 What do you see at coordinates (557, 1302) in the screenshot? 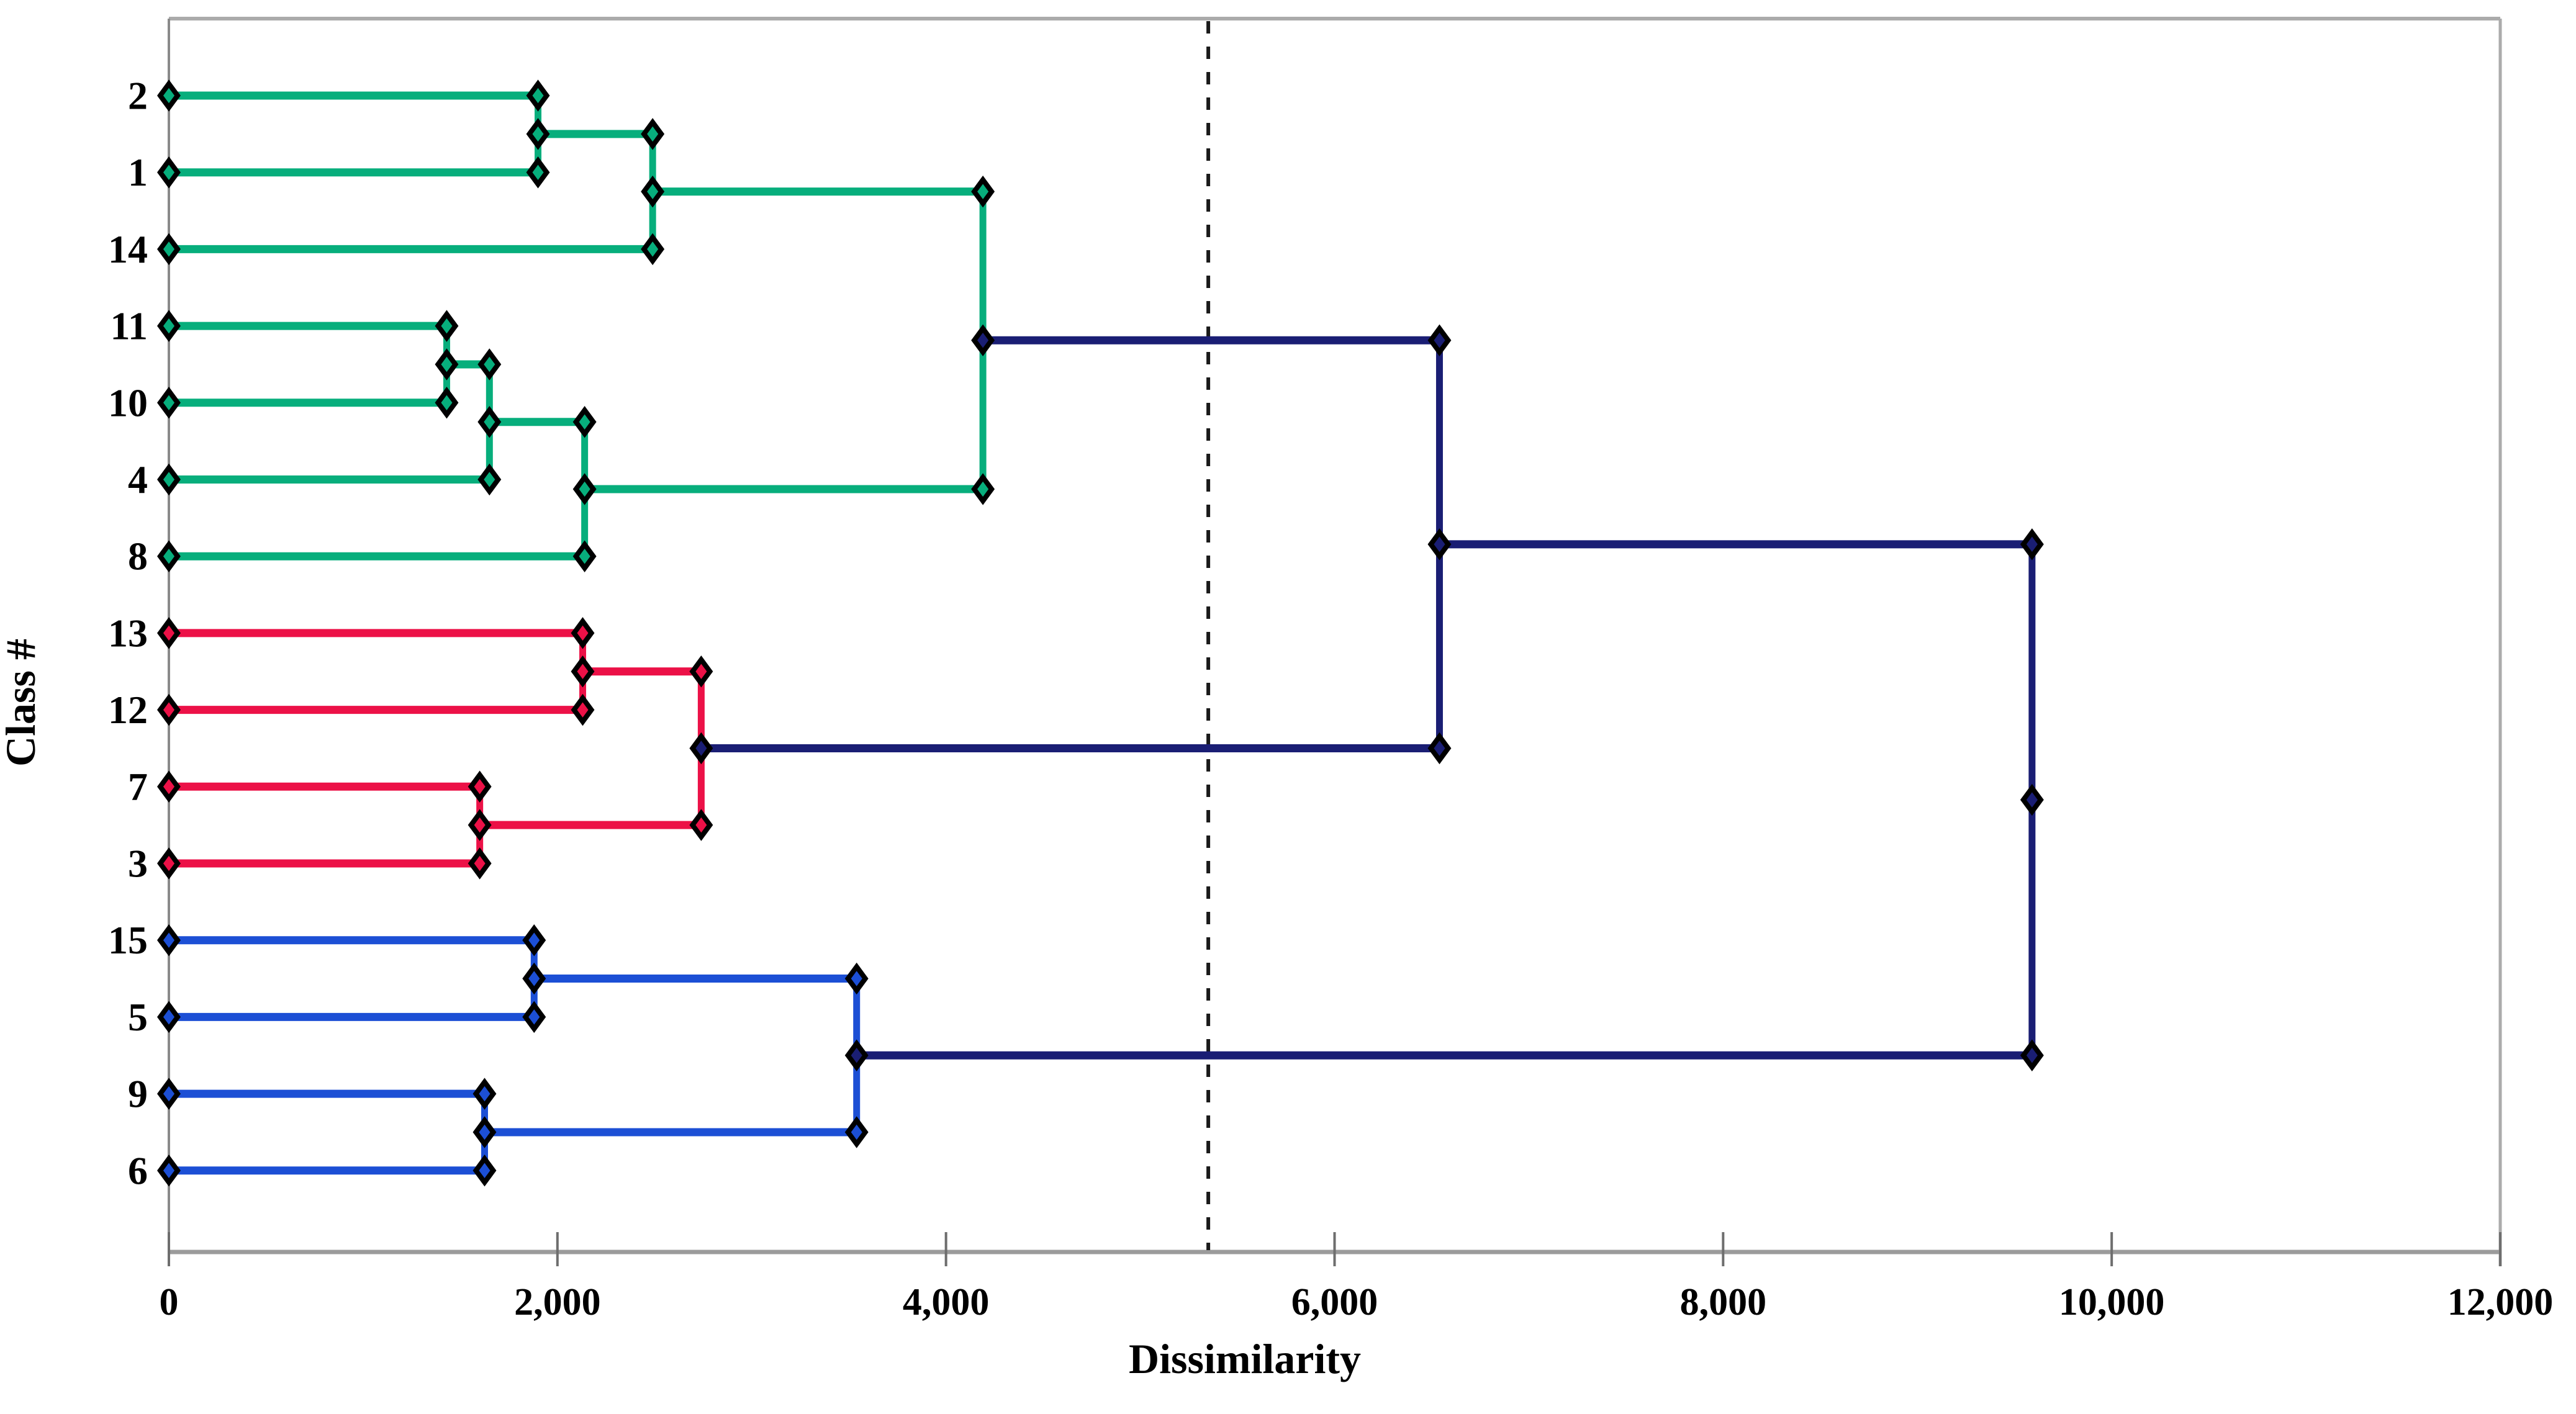
I see `x-tick-label: 2,000` at bounding box center [557, 1302].